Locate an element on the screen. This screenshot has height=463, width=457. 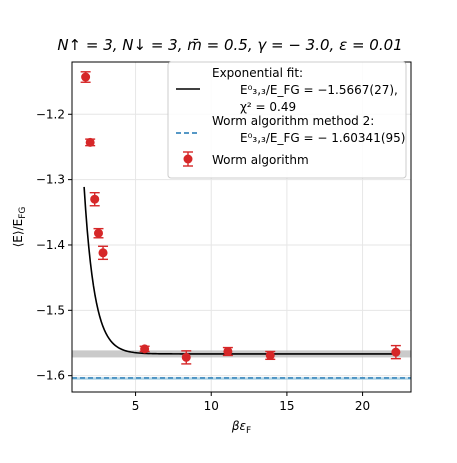
legend-box is located at coordinates (287, 120).